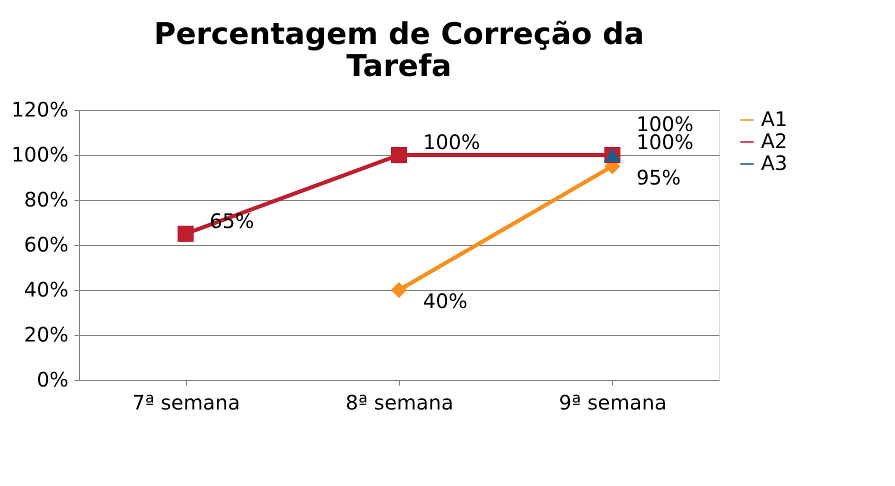 This screenshot has height=486, width=895. I want to click on data-label: 95%, so click(658, 177).